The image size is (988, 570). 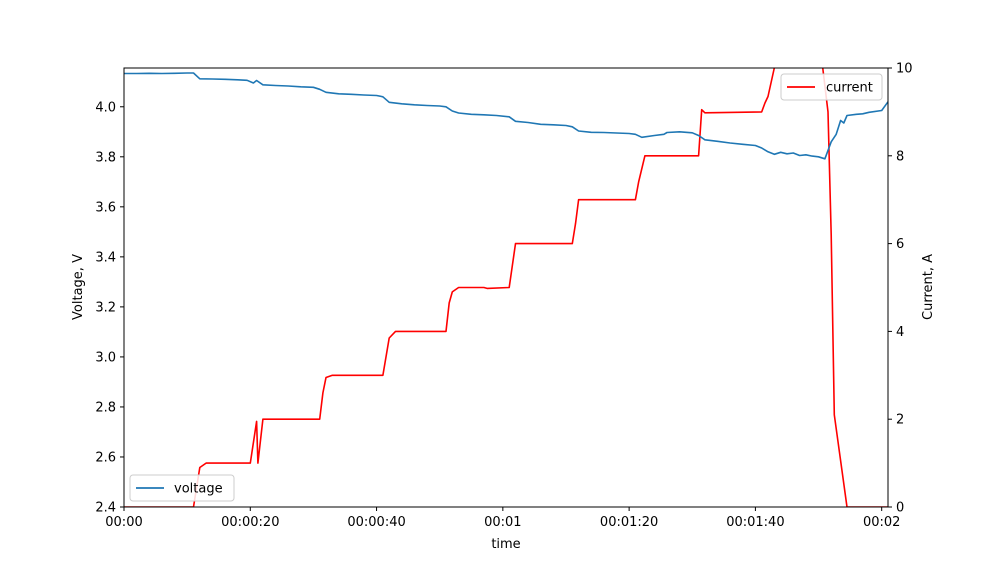 I want to click on y-left-tick-label: 2.4, so click(x=105, y=508).